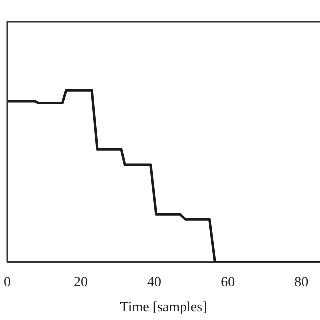 The image size is (320, 320). I want to click on x-tick-label: 60, so click(228, 282).